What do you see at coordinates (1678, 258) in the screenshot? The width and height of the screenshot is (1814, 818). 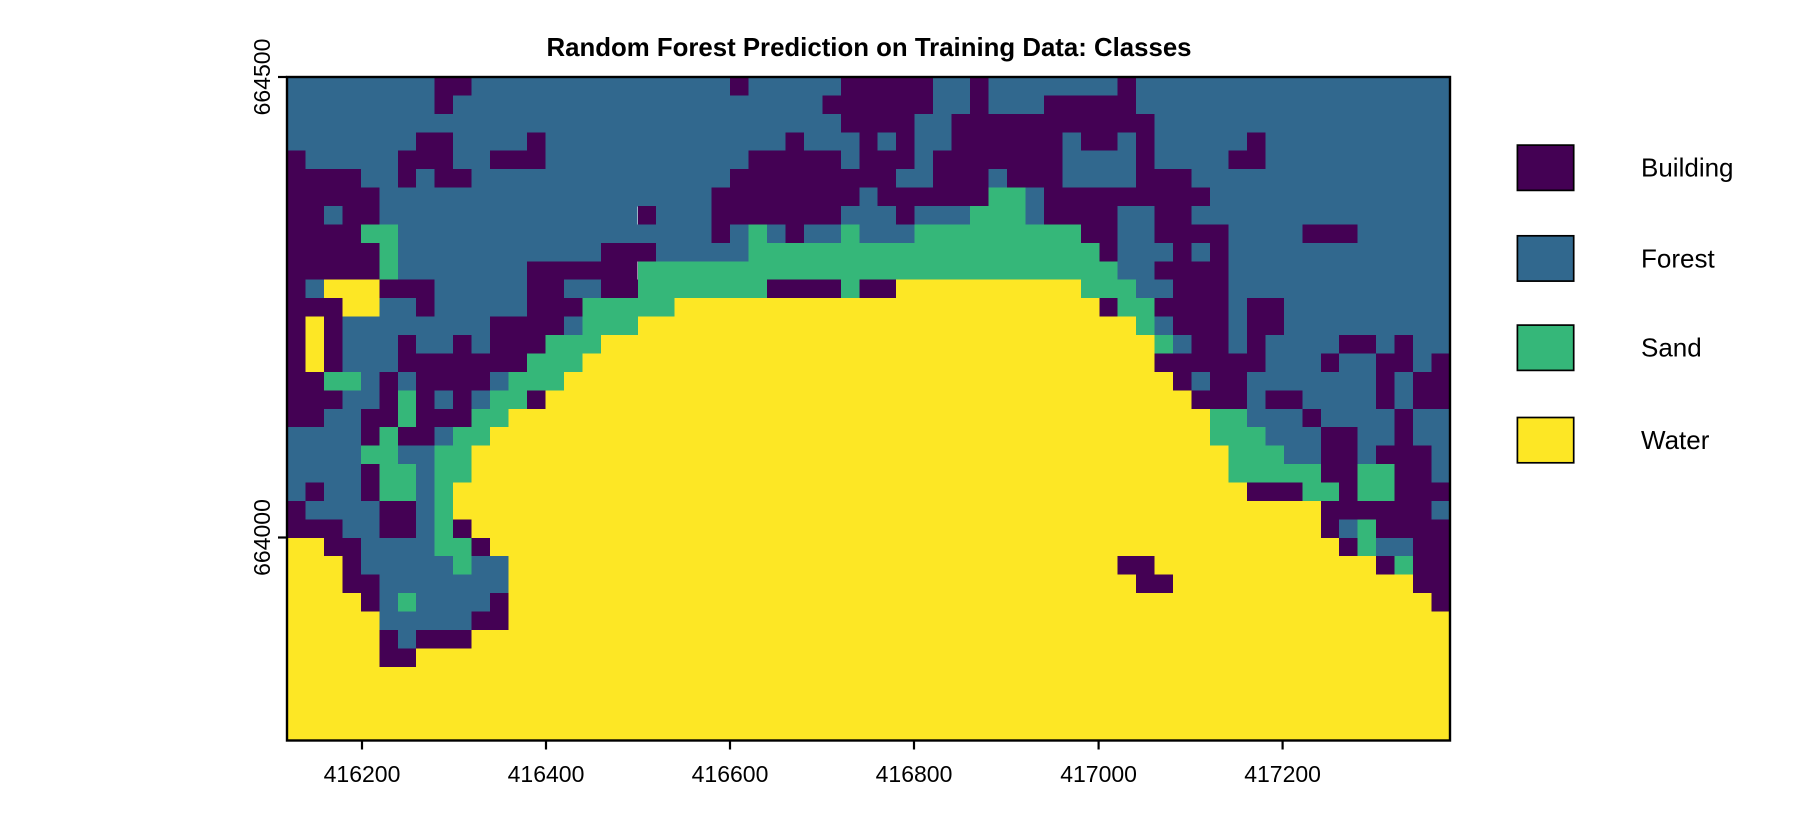 I see `svg-text: Forest` at bounding box center [1678, 258].